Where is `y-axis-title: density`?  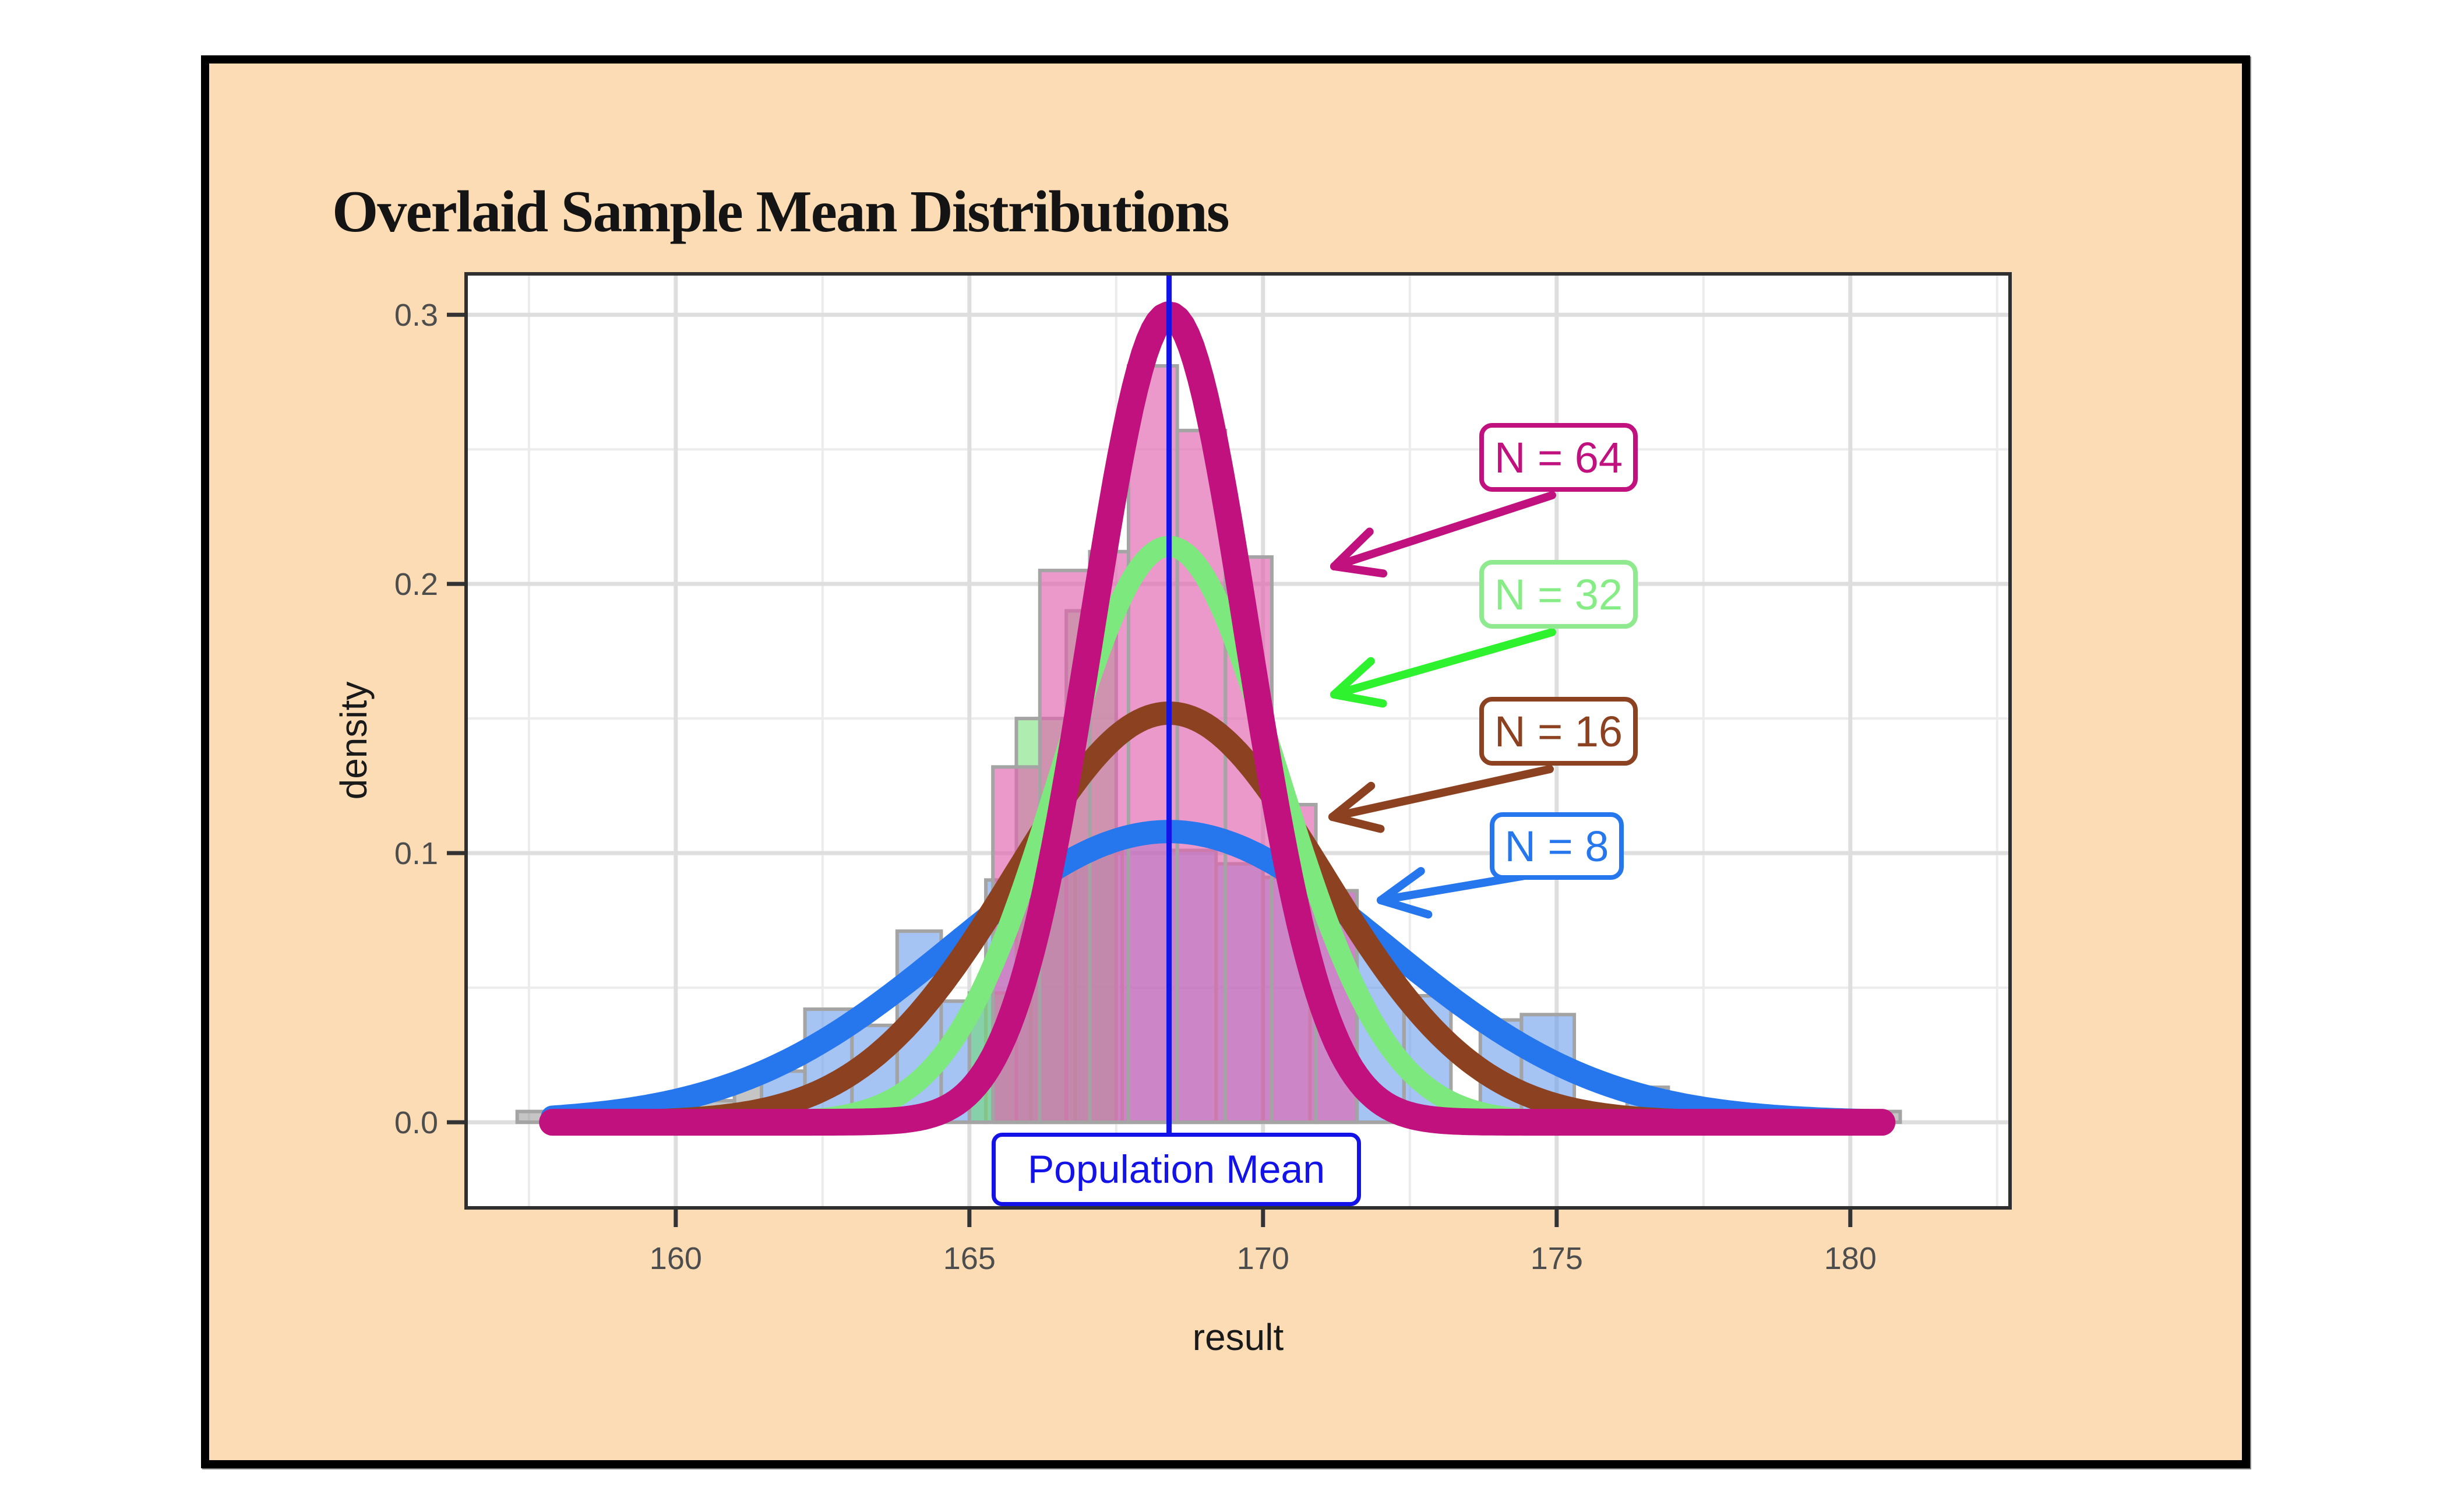 y-axis-title: density is located at coordinates (354, 740).